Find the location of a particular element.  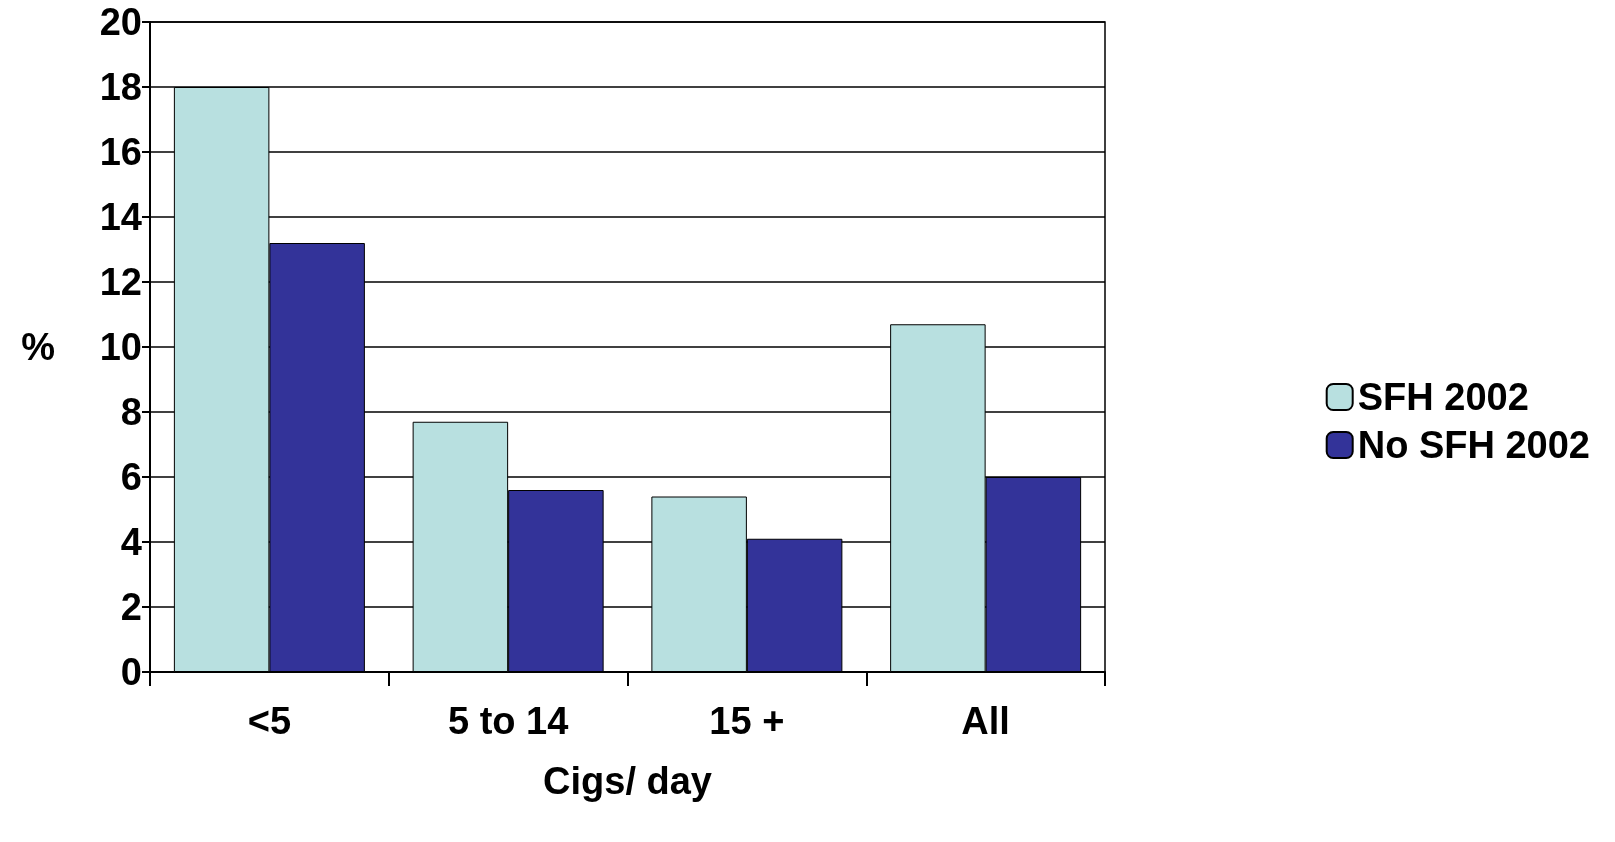

y-tick-label: 2 is located at coordinates (131, 607).